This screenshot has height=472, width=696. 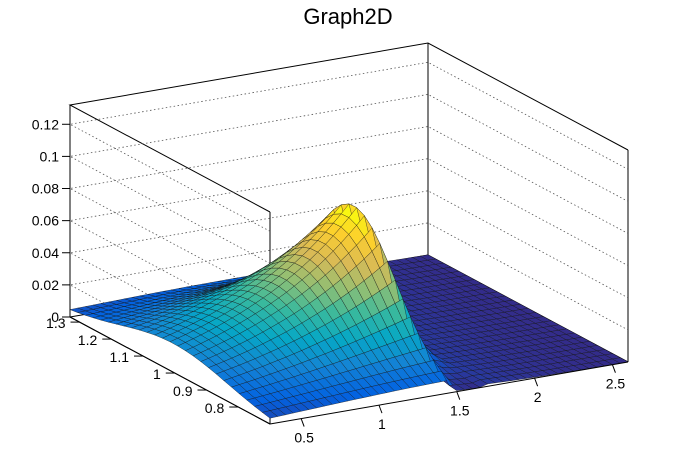 What do you see at coordinates (120, 357) in the screenshot?
I see `y-tick-label: 1.1` at bounding box center [120, 357].